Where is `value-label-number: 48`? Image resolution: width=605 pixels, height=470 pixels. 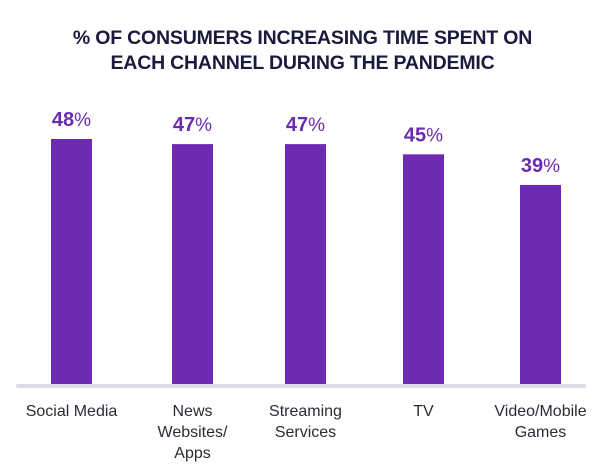 value-label-number: 48 is located at coordinates (63, 120).